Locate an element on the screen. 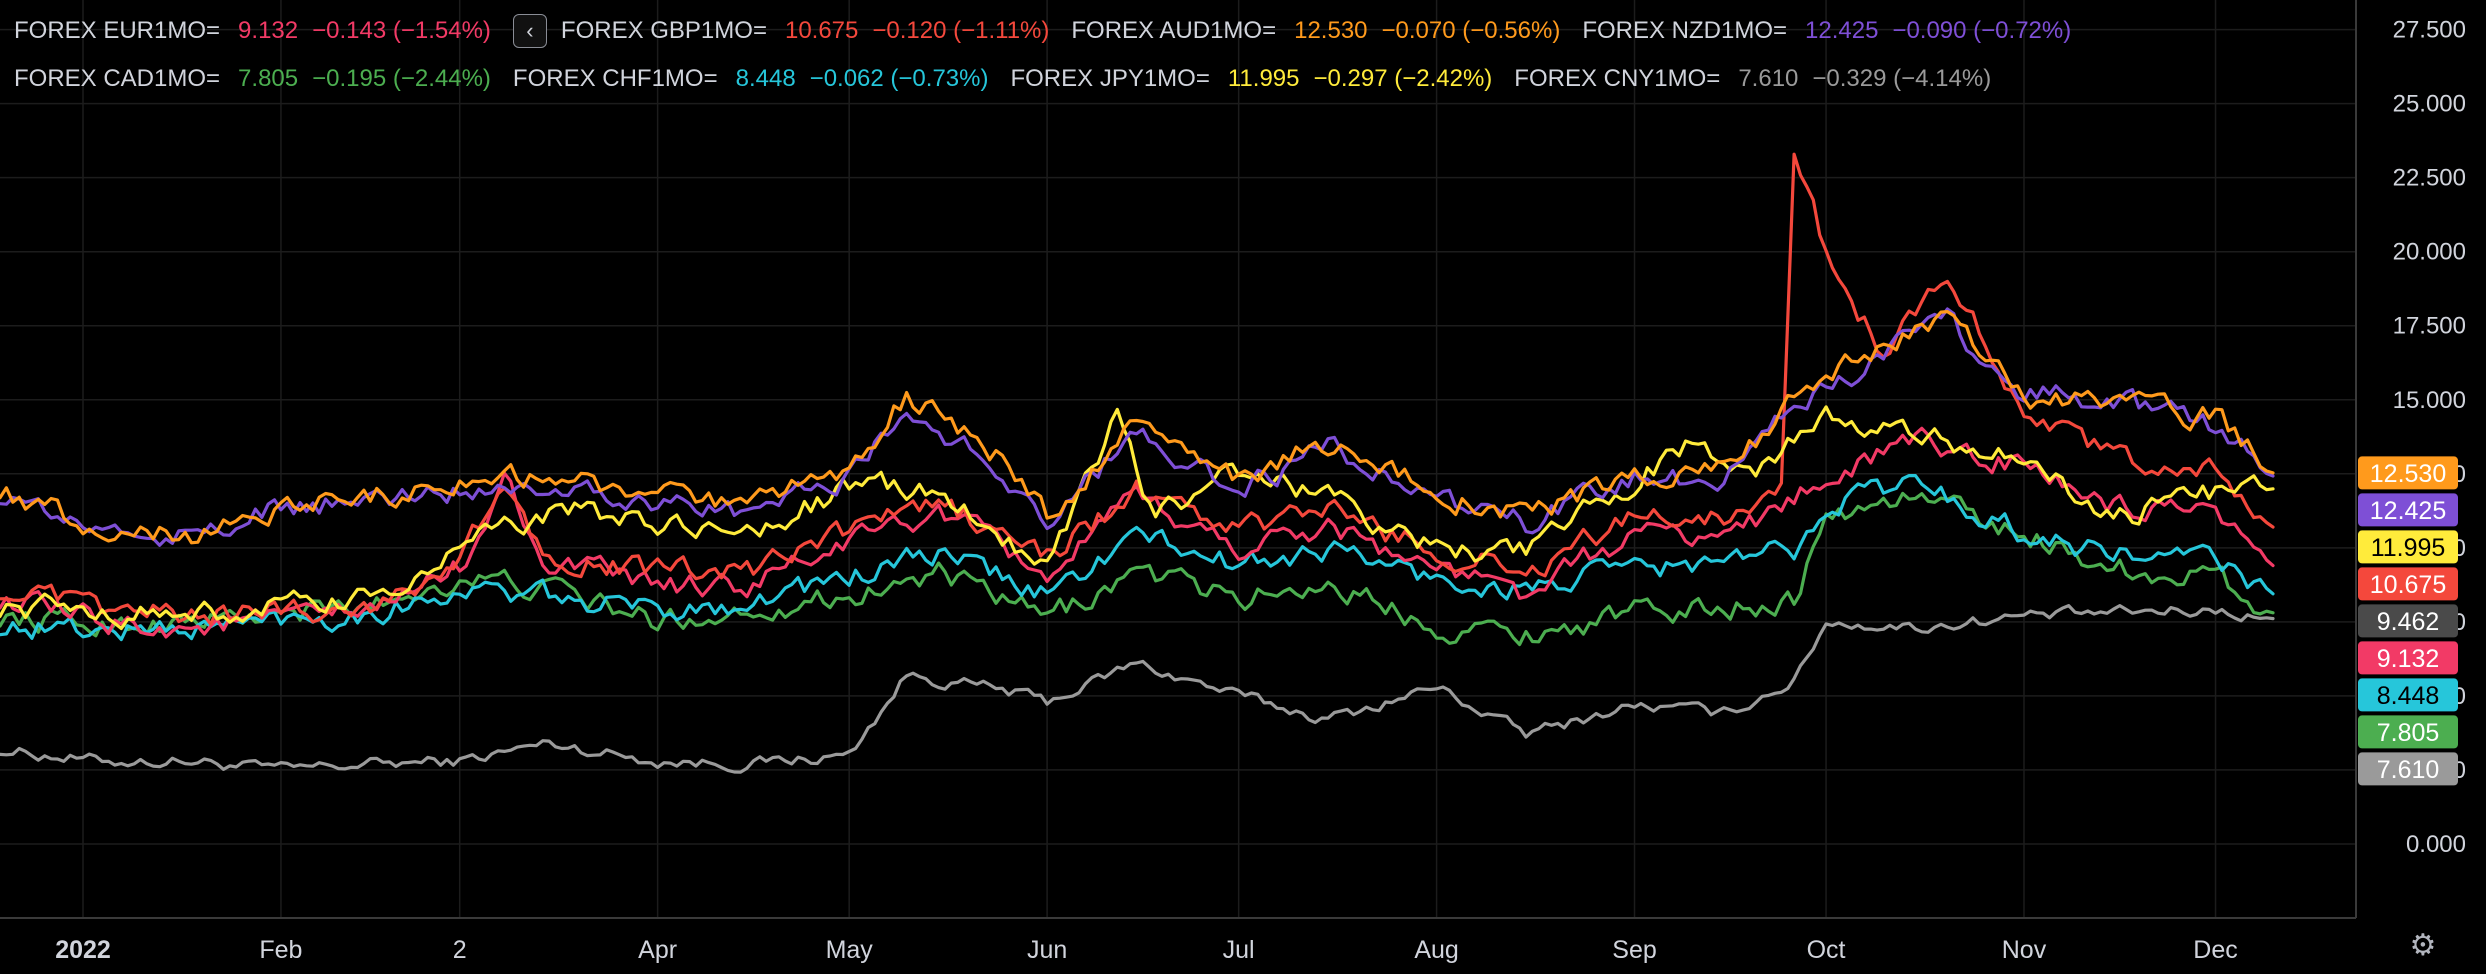 This screenshot has height=974, width=2486. x-tick-label: Aug is located at coordinates (1436, 950).